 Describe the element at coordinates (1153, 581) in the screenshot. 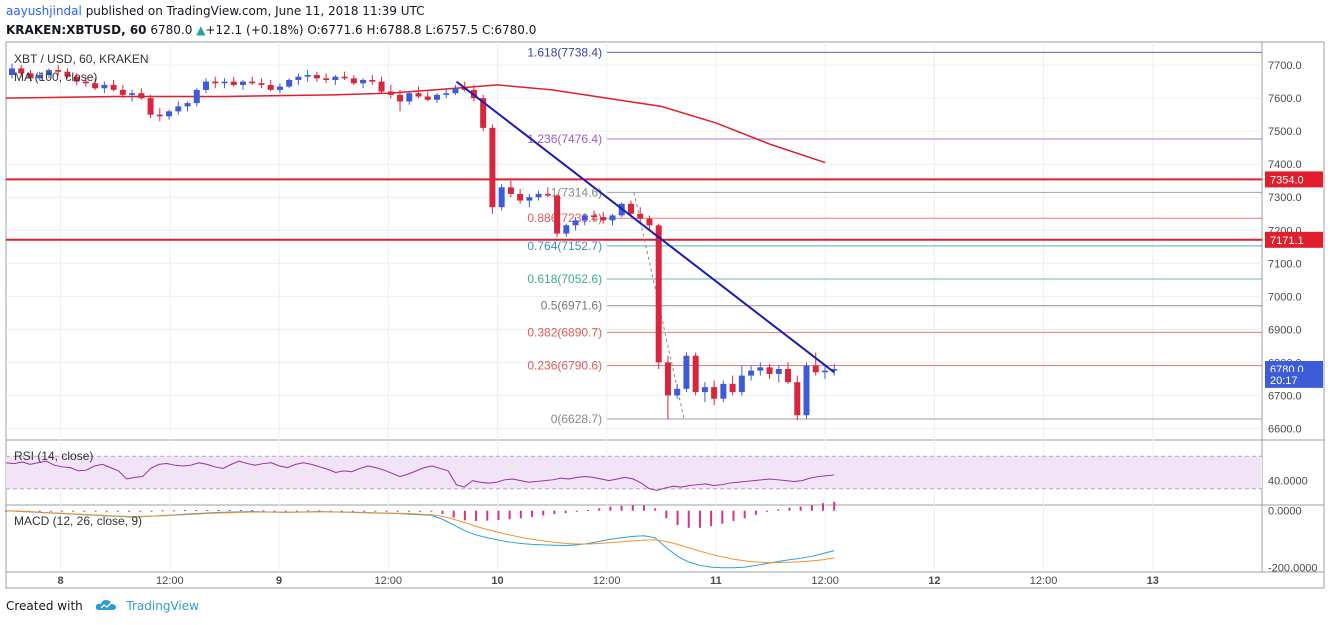

I see `time-tick-label: 13` at that location.